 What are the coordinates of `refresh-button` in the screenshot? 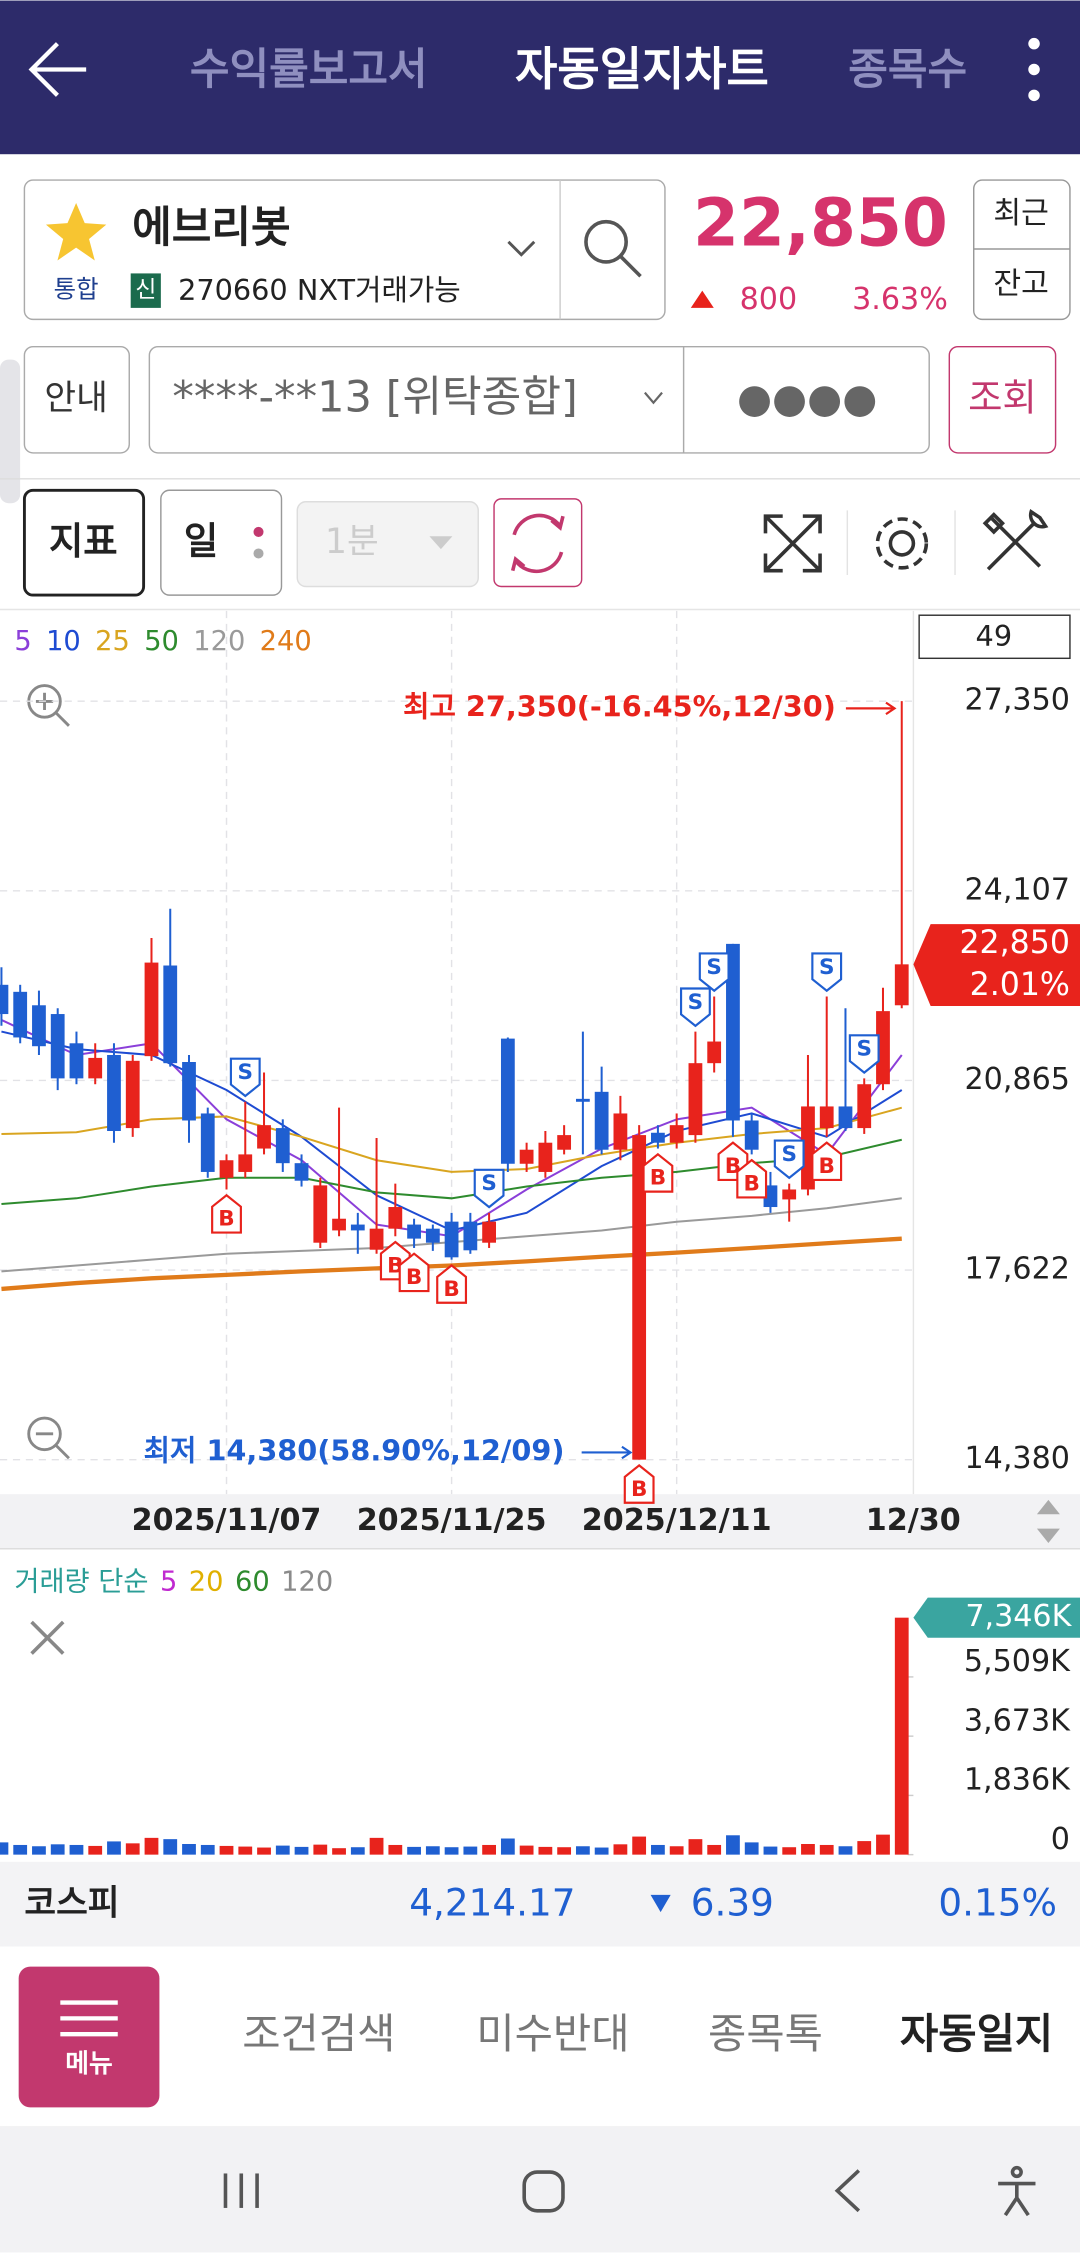 It's located at (538, 543).